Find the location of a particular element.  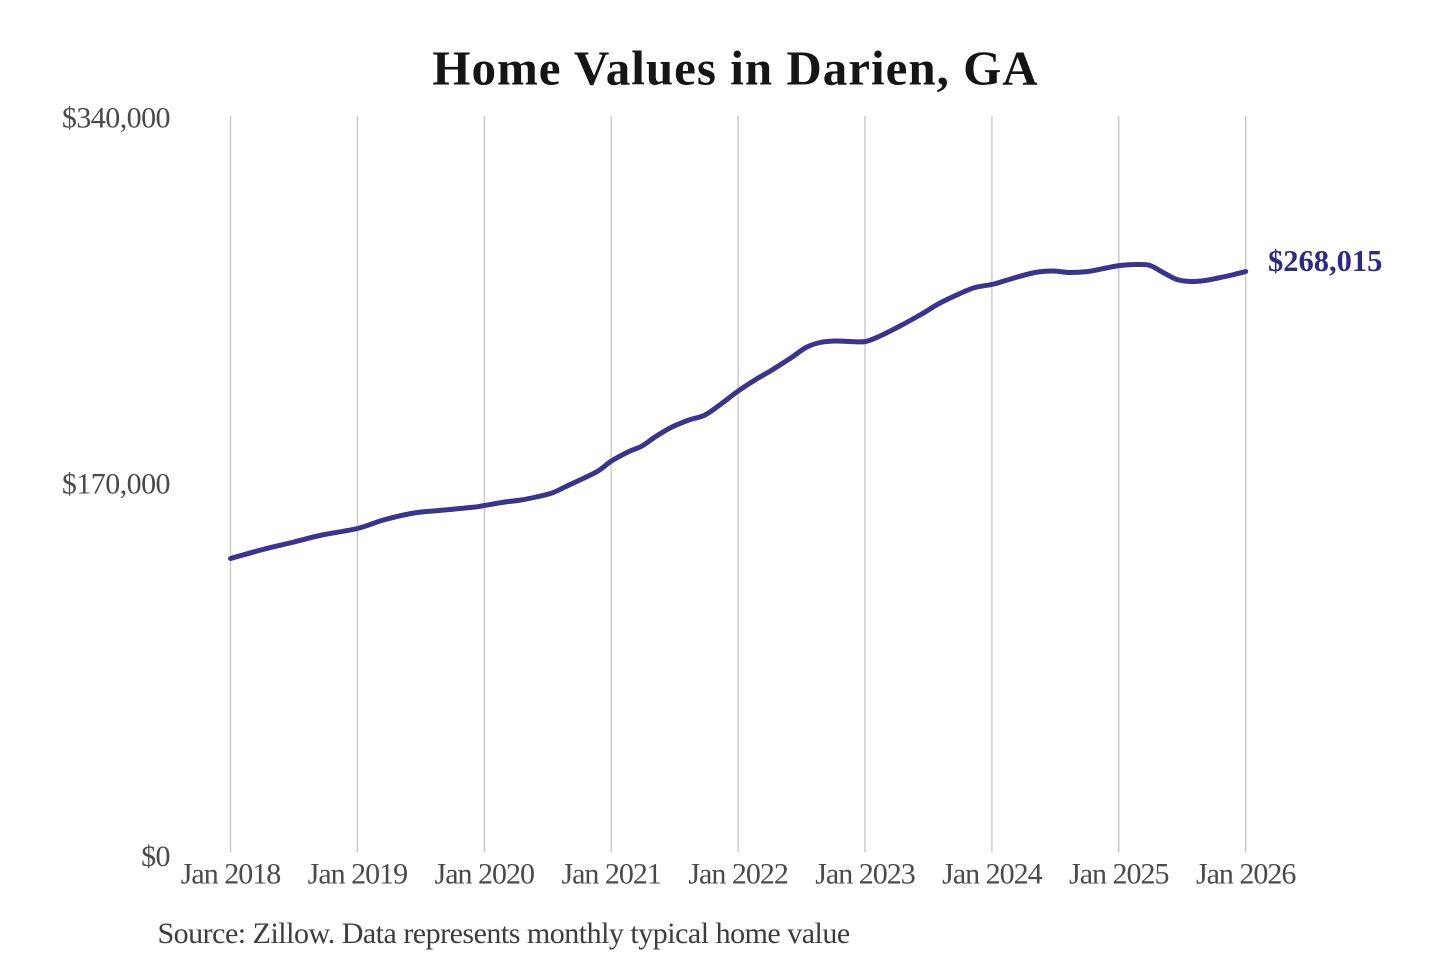

svg-text: Jan 2018 is located at coordinates (231, 874).